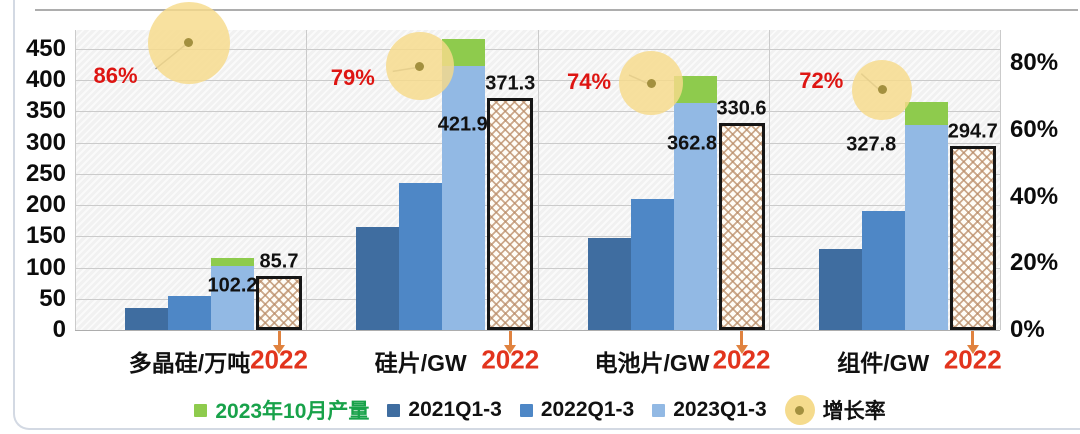  Describe the element at coordinates (279, 338) in the screenshot. I see `arrow-shaft-g0` at that location.